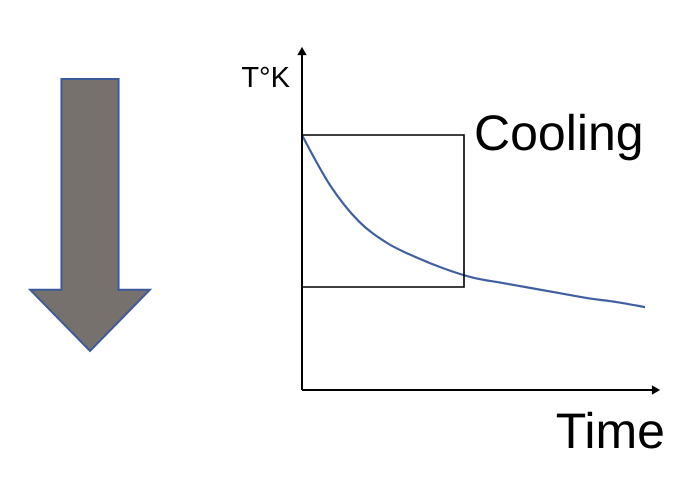 Image resolution: width=700 pixels, height=482 pixels. I want to click on x-axis-title: Time, so click(610, 431).